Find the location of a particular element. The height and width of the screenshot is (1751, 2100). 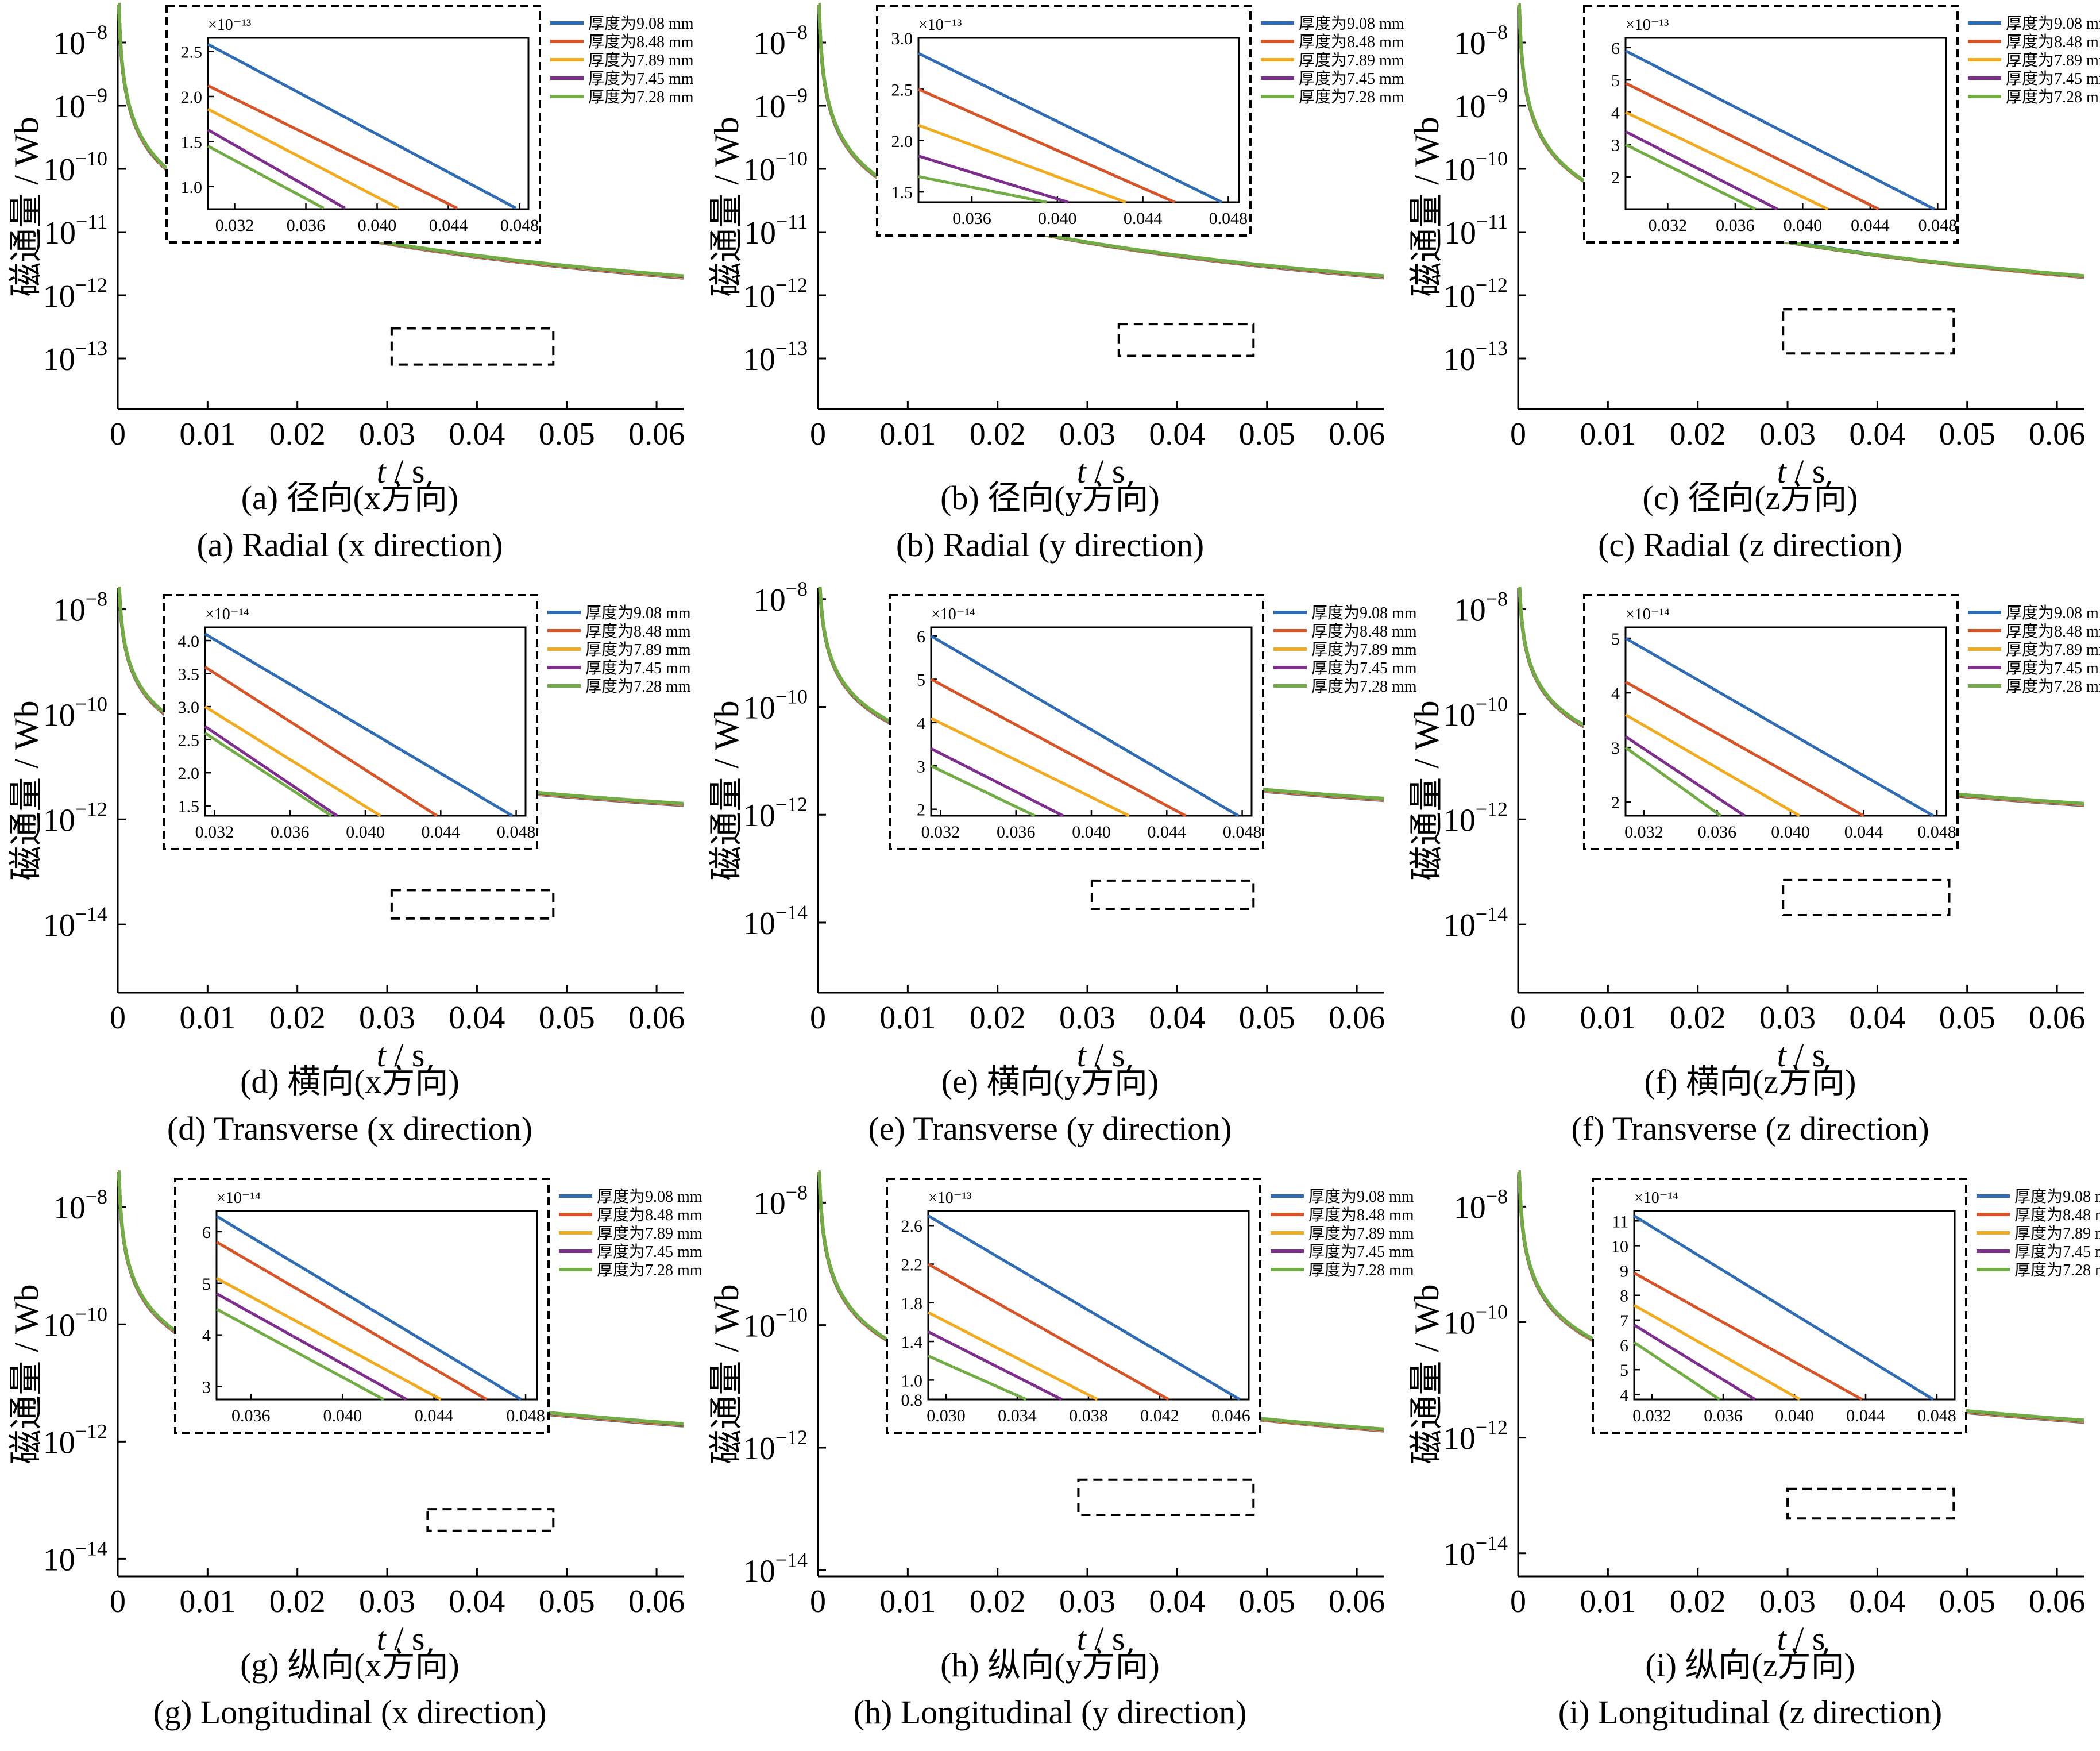

y-tick-exponent: −11 is located at coordinates (91, 222).